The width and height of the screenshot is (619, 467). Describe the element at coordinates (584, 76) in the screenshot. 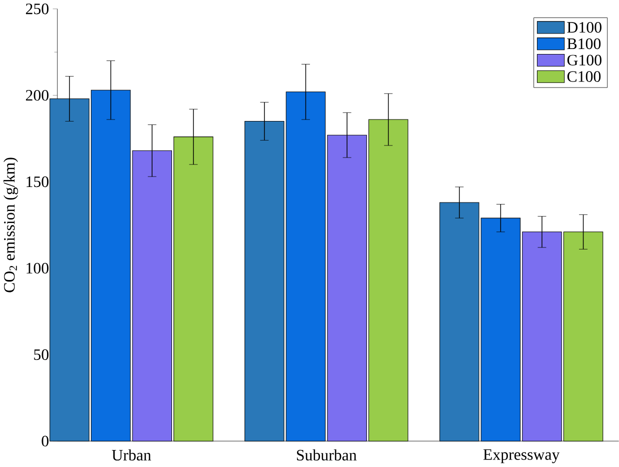

I see `legend-label: C100` at that location.